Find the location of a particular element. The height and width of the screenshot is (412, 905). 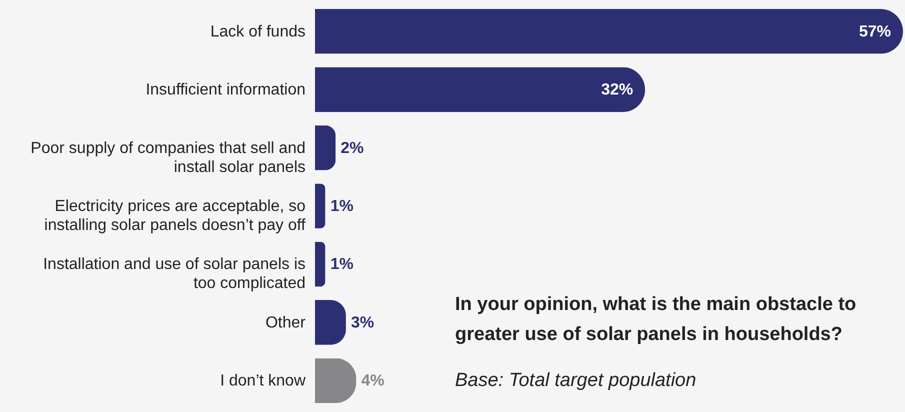

y-tick-label: Installation and use of solar panels is too complicated is located at coordinates (174, 274).